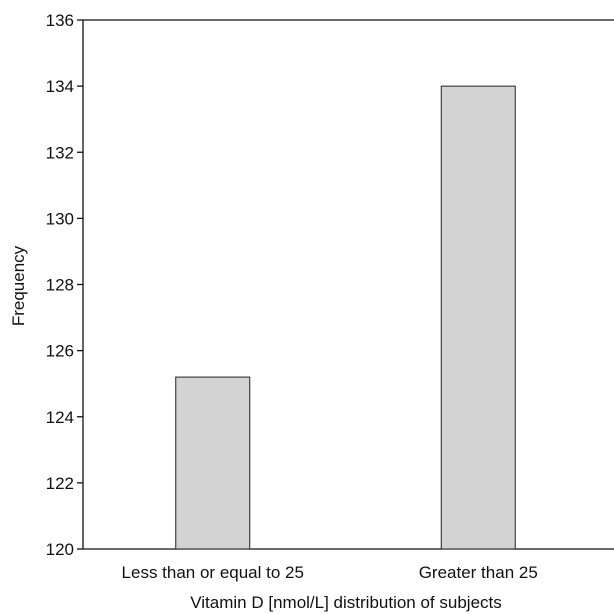 Image resolution: width=614 pixels, height=614 pixels. What do you see at coordinates (60, 285) in the screenshot?
I see `y-tick-label: 128` at bounding box center [60, 285].